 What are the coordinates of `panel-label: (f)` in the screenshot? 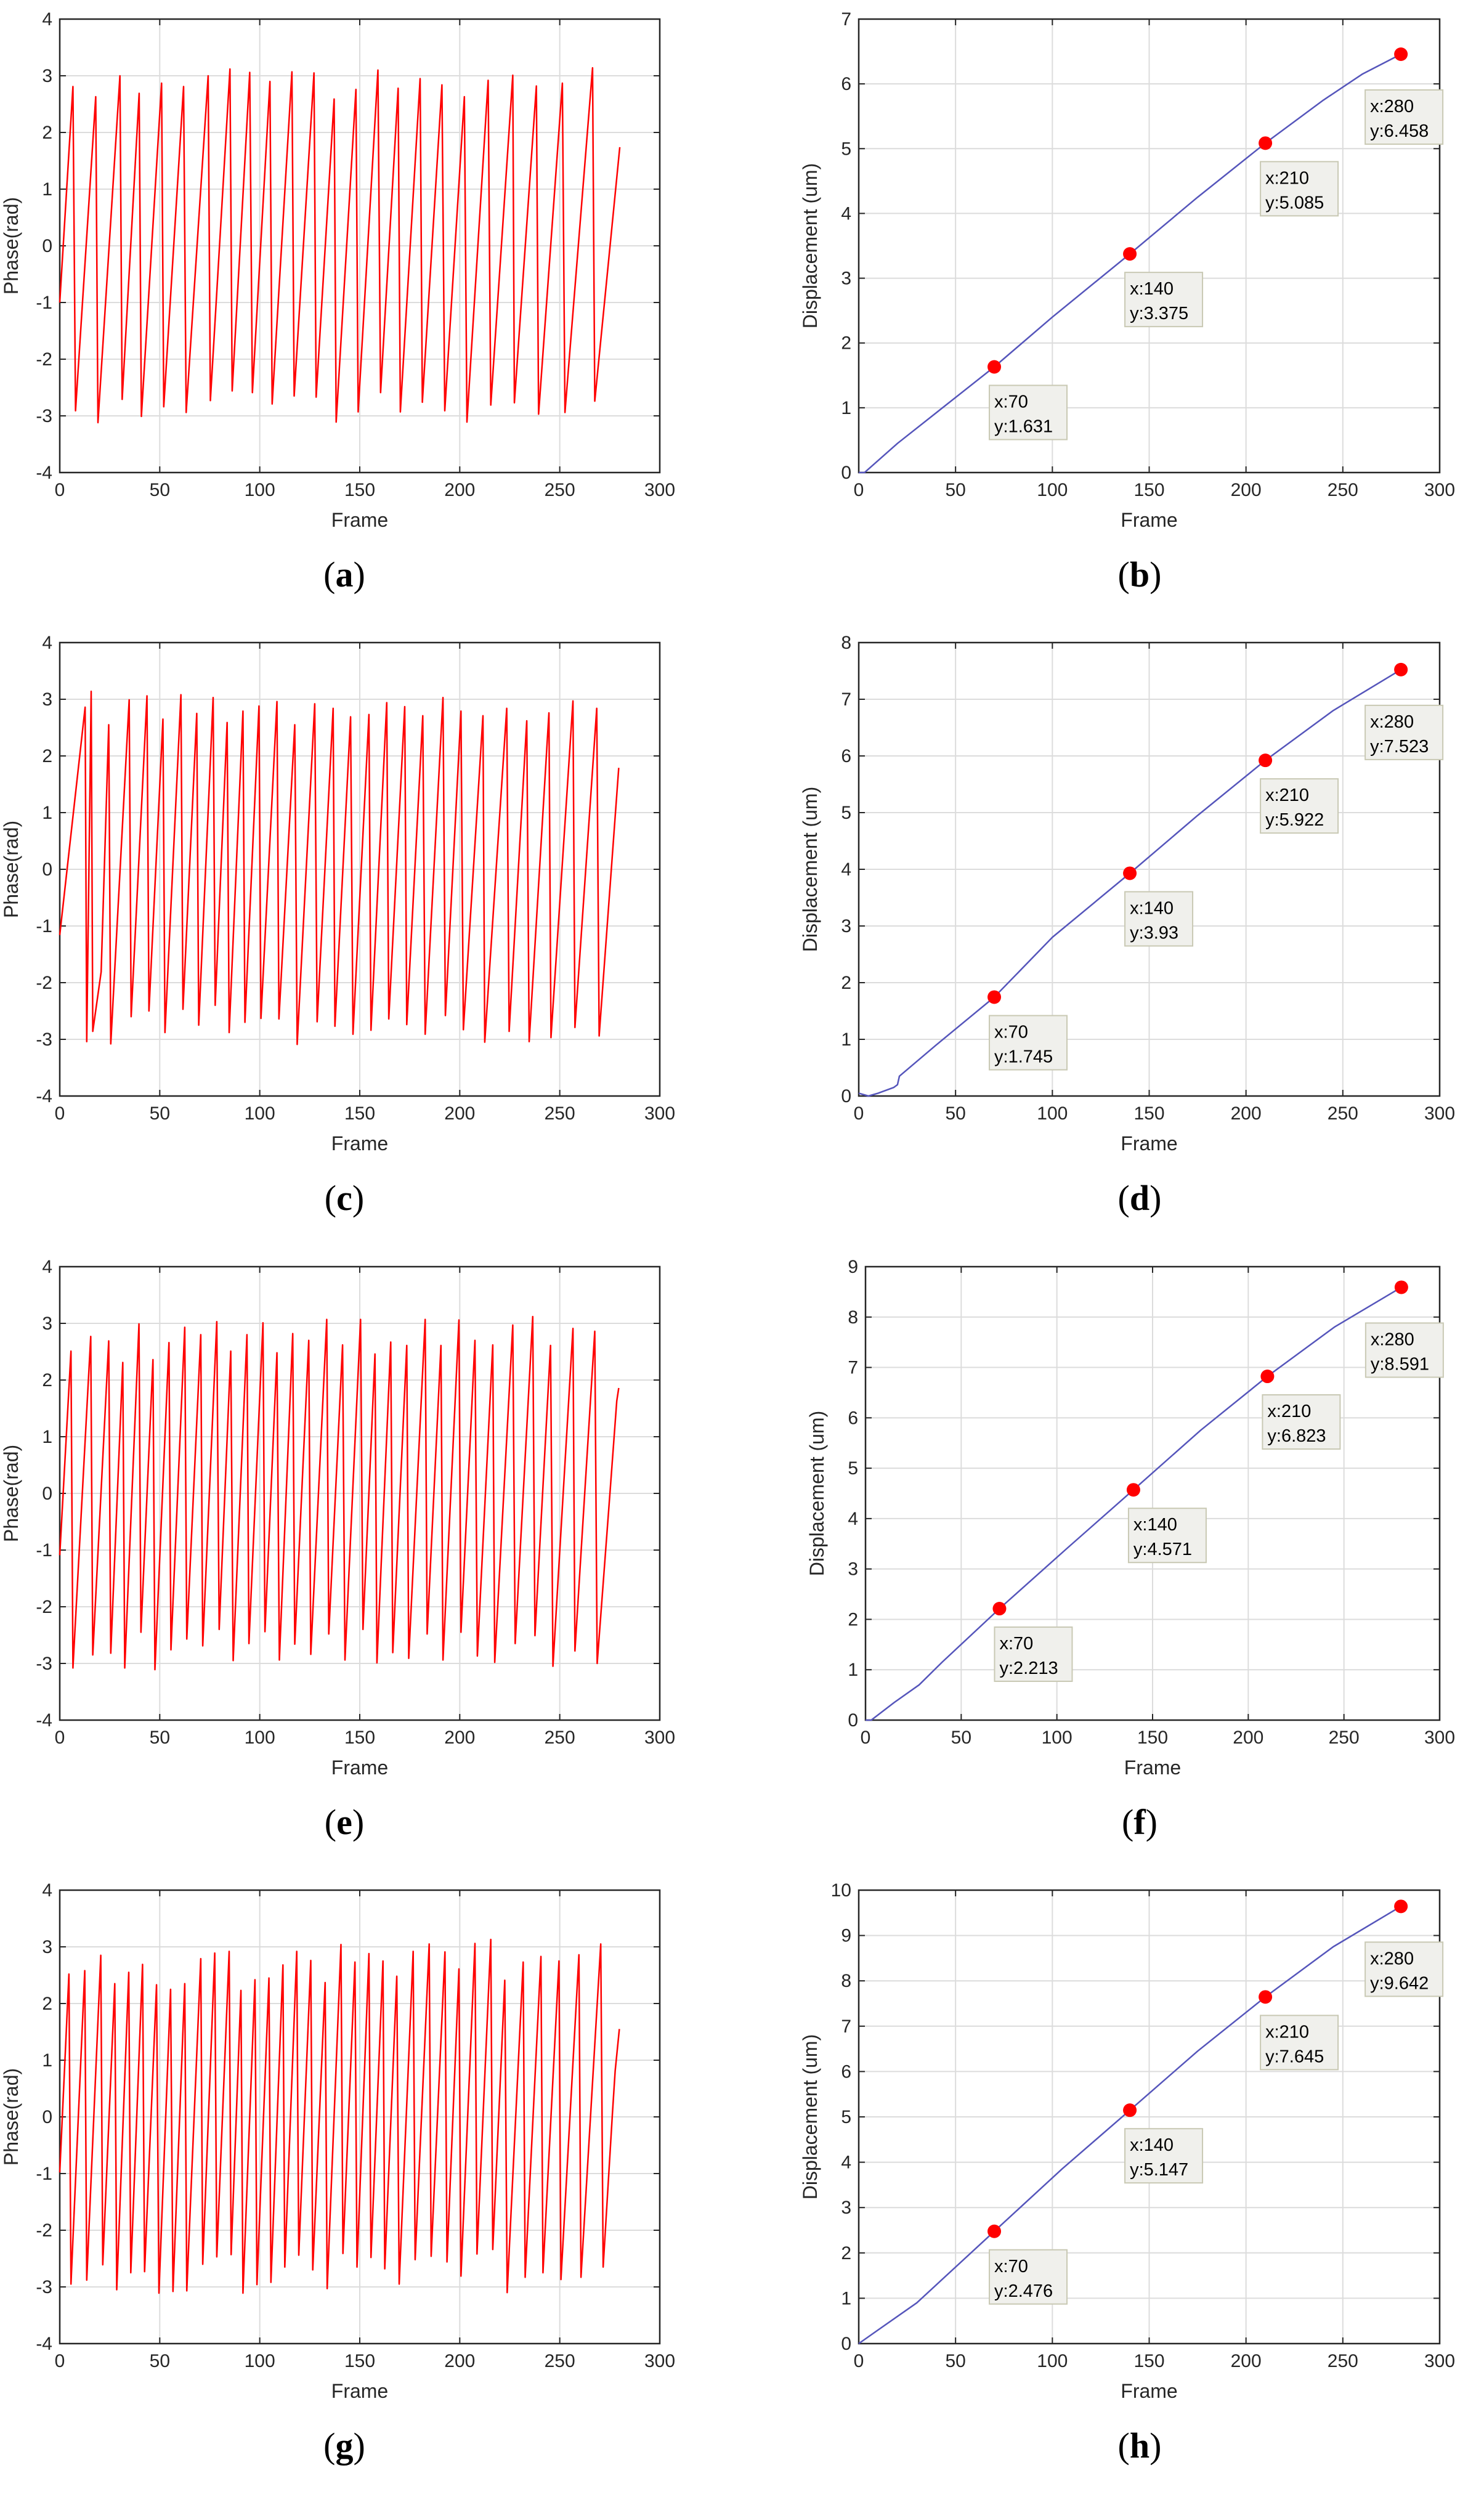 It's located at (1140, 1822).